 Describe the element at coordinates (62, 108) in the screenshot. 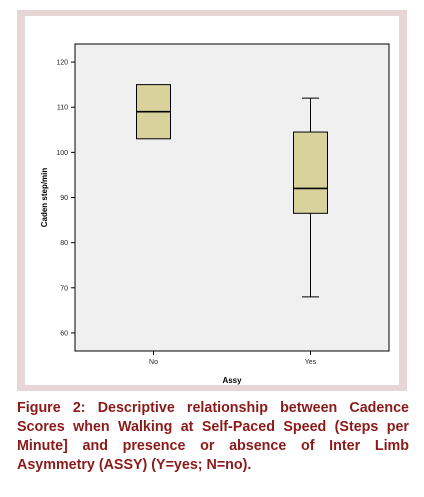

I see `y-tick-label: 110` at that location.